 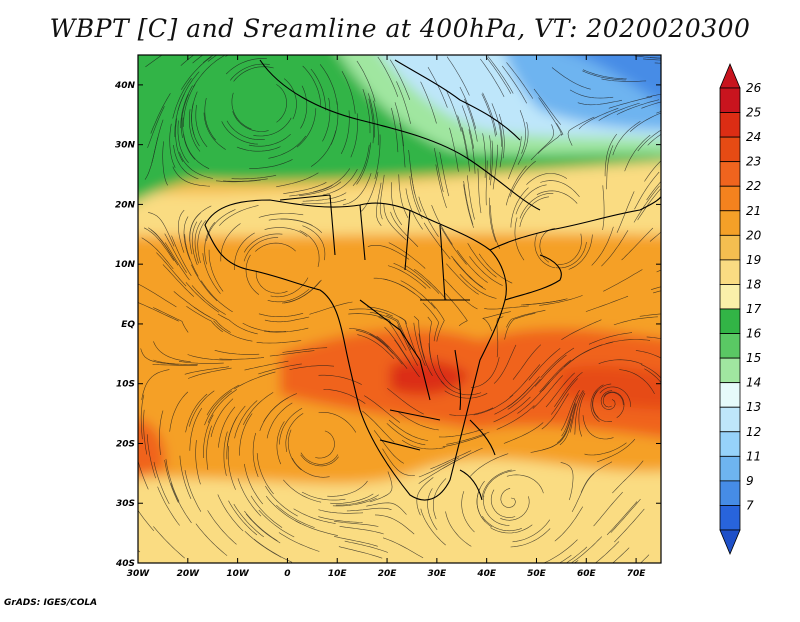 I want to click on lat-tick-label: 10S, so click(x=125, y=385).